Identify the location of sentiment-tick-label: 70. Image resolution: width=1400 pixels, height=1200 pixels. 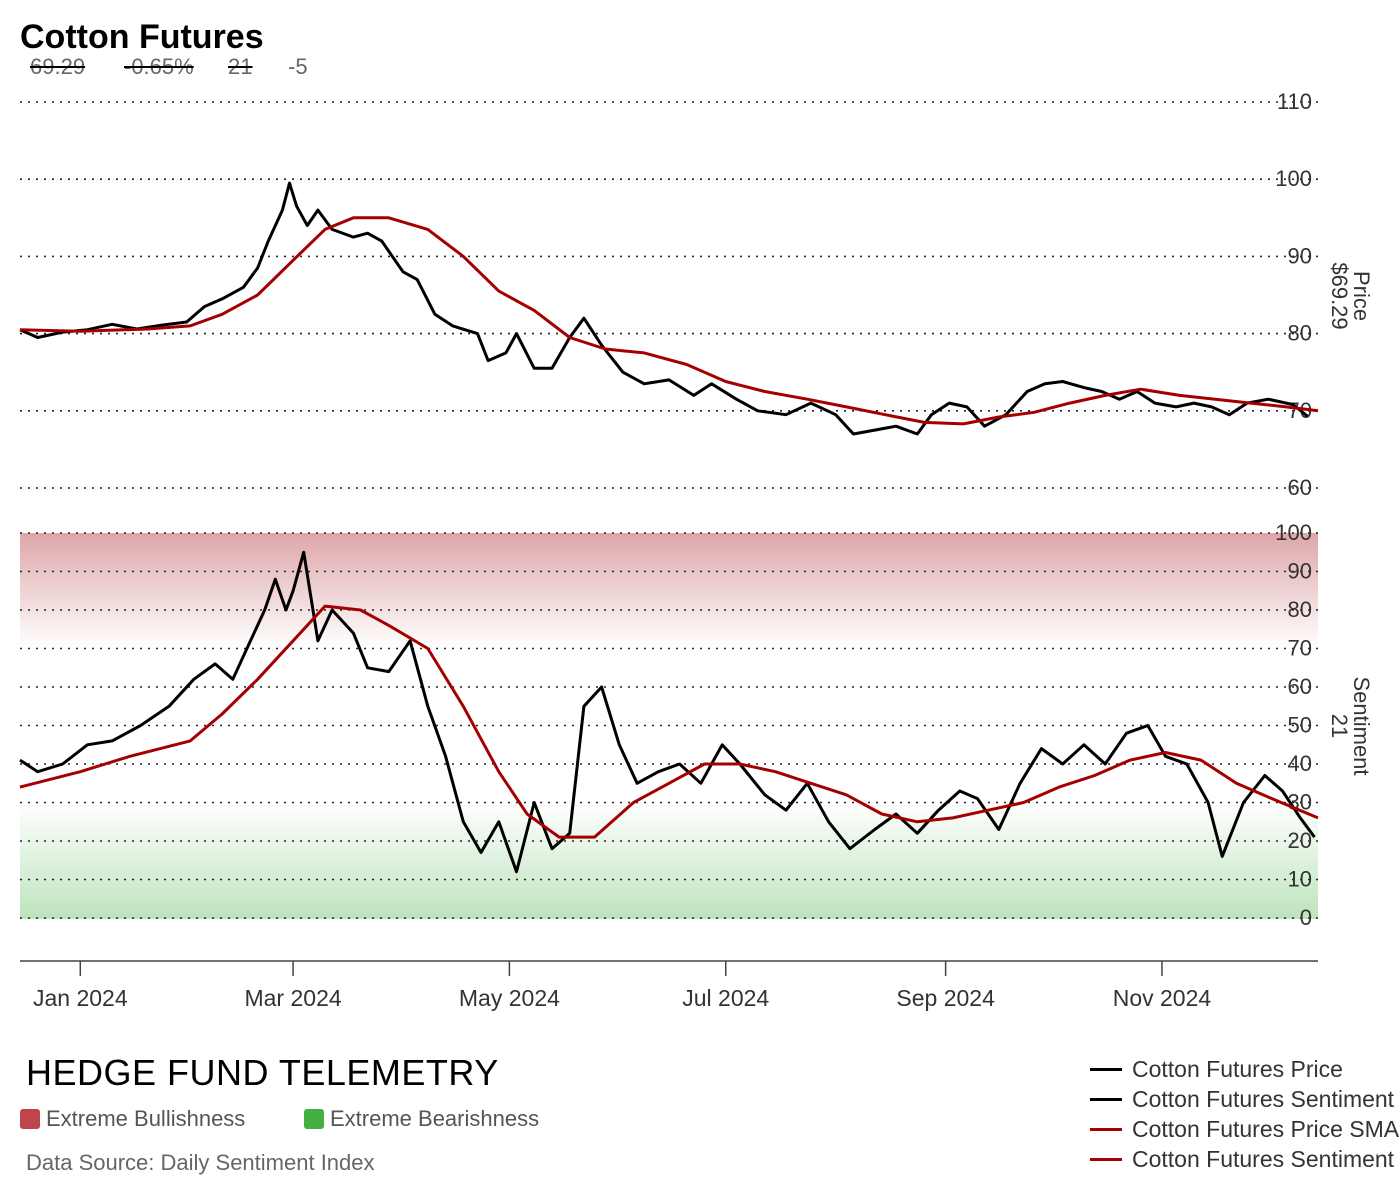
(1300, 648).